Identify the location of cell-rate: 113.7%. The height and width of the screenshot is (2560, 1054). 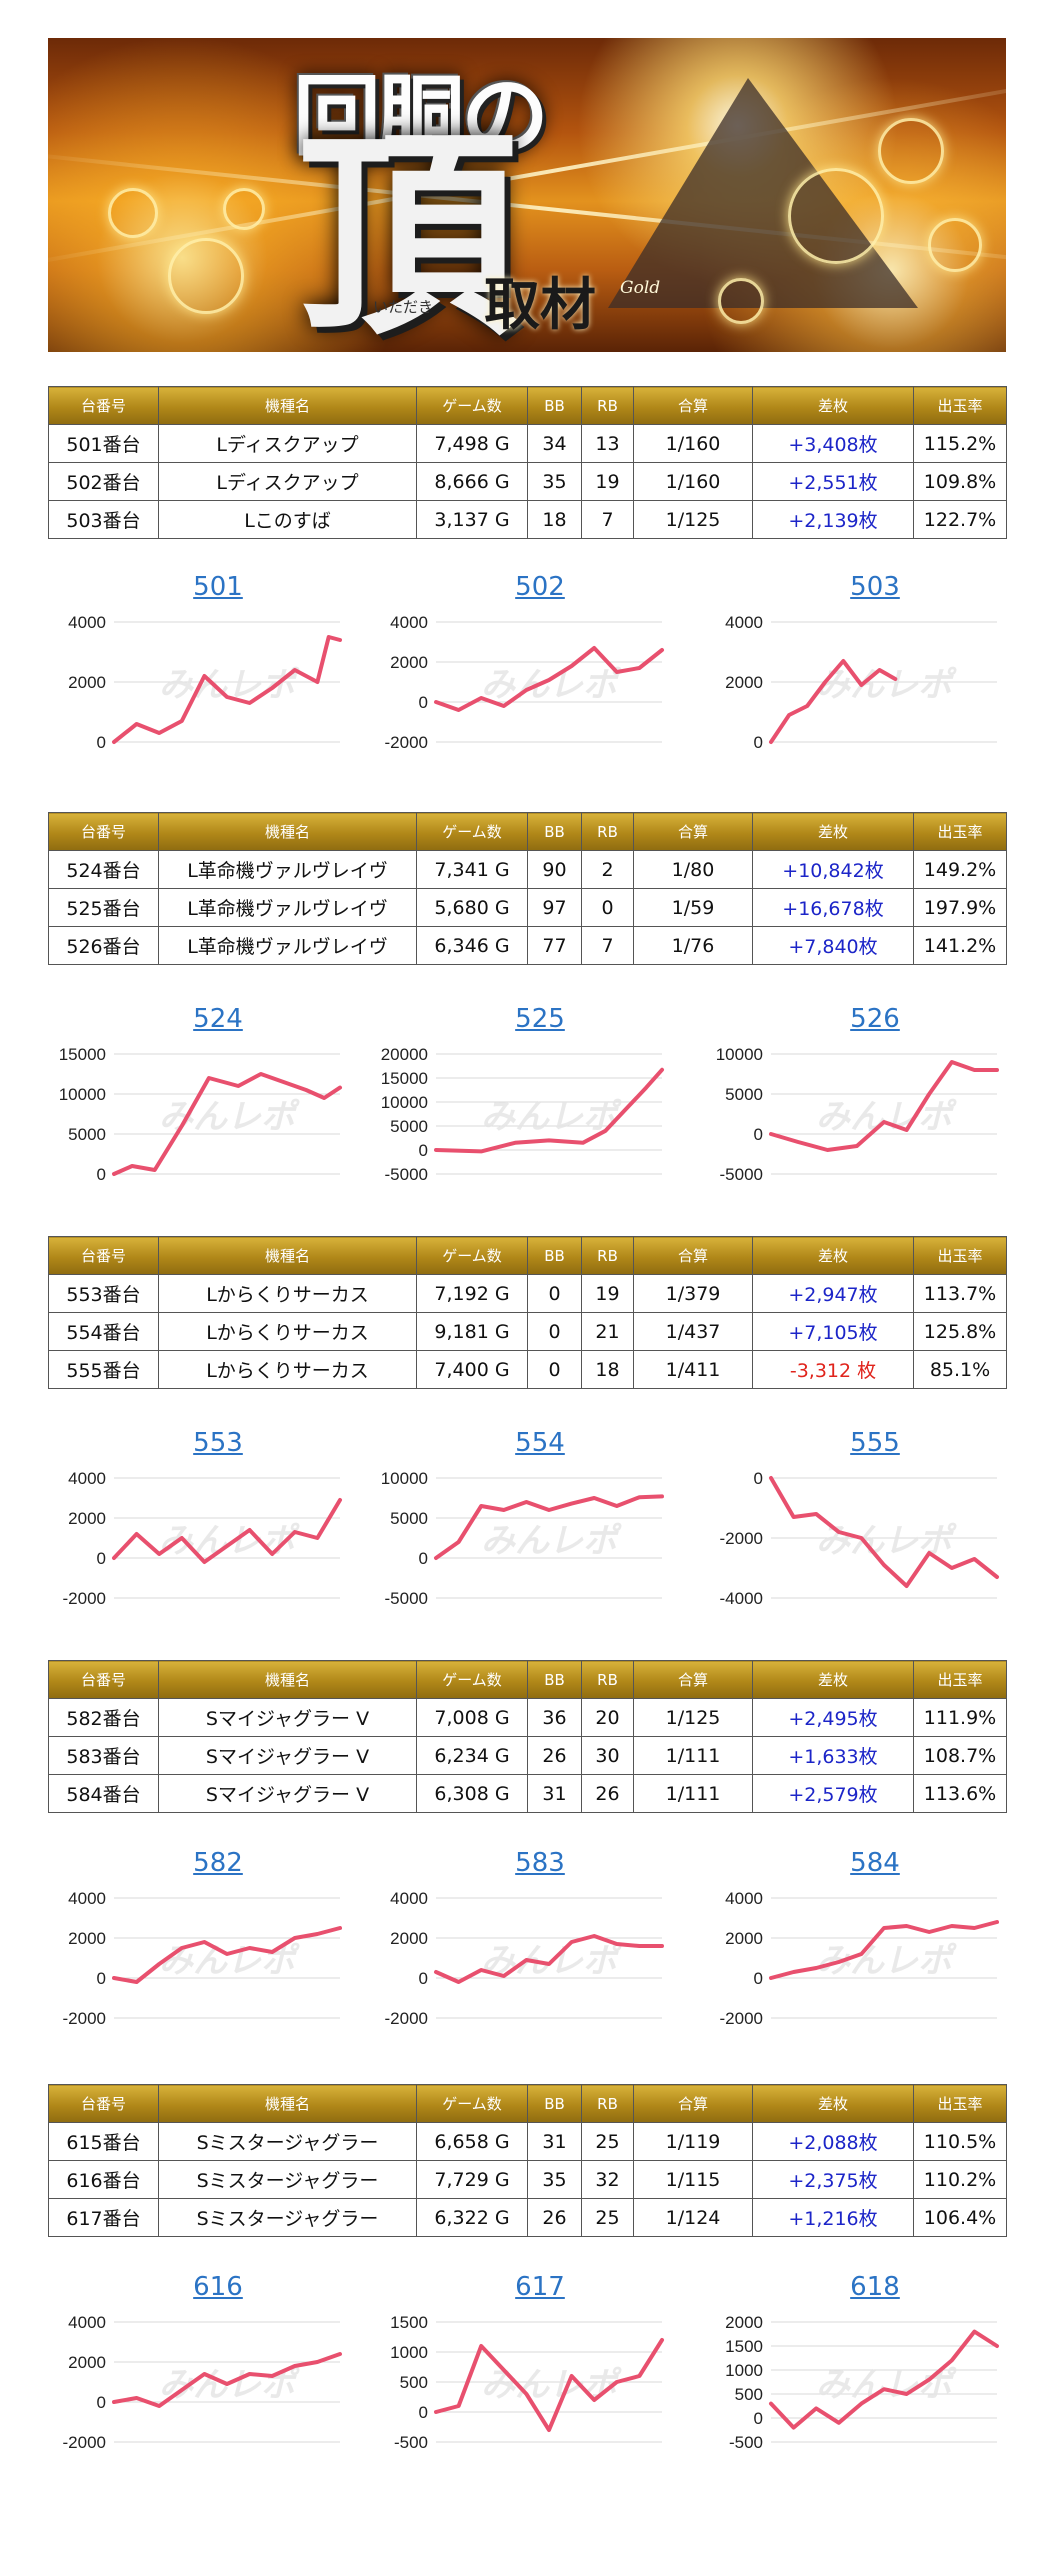
(960, 1293).